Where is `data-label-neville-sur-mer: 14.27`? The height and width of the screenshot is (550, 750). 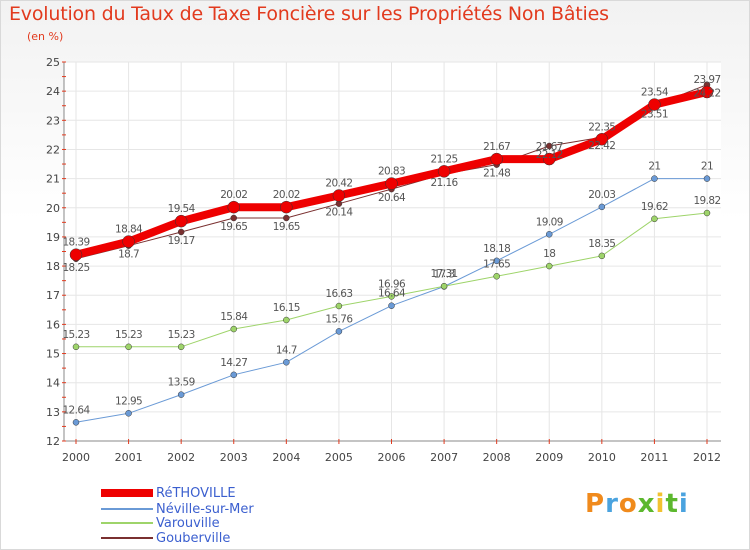
data-label-neville-sur-mer: 14.27 is located at coordinates (233, 363).